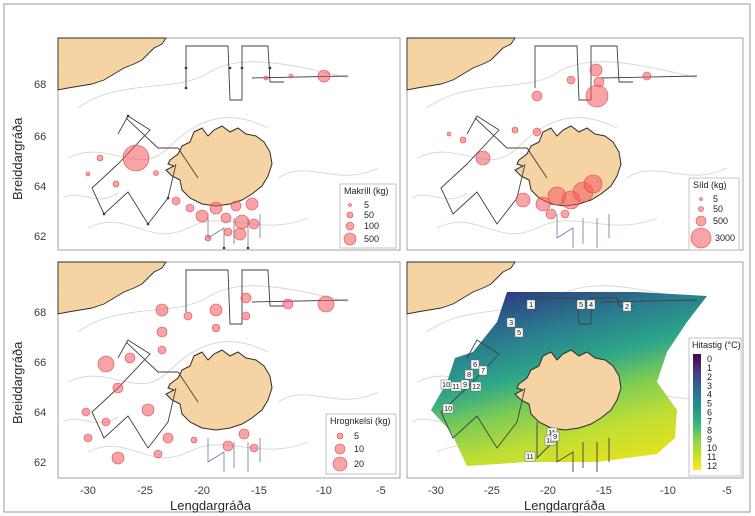 This screenshot has width=755, height=516. I want to click on legend-hrognkelsi: Hrognkelsi (kg) 5 10 20, so click(361, 444).